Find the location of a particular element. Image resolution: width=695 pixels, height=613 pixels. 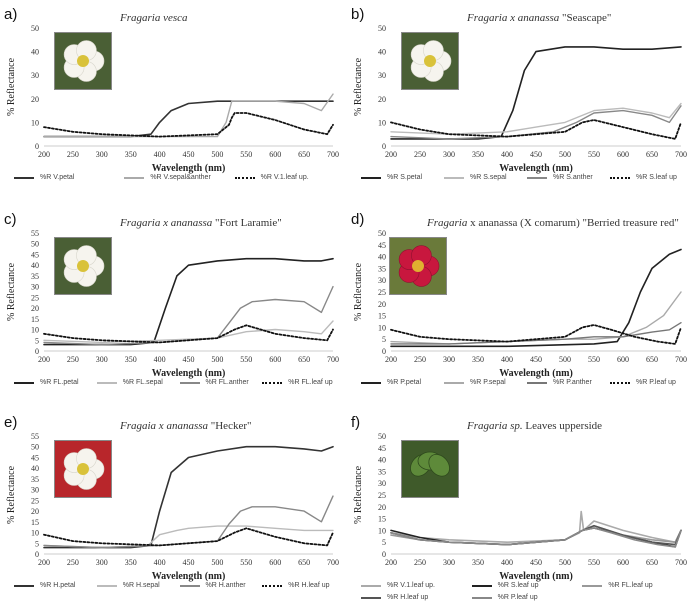

legend-label: %R P.leaf up is located at coordinates (517, 597).